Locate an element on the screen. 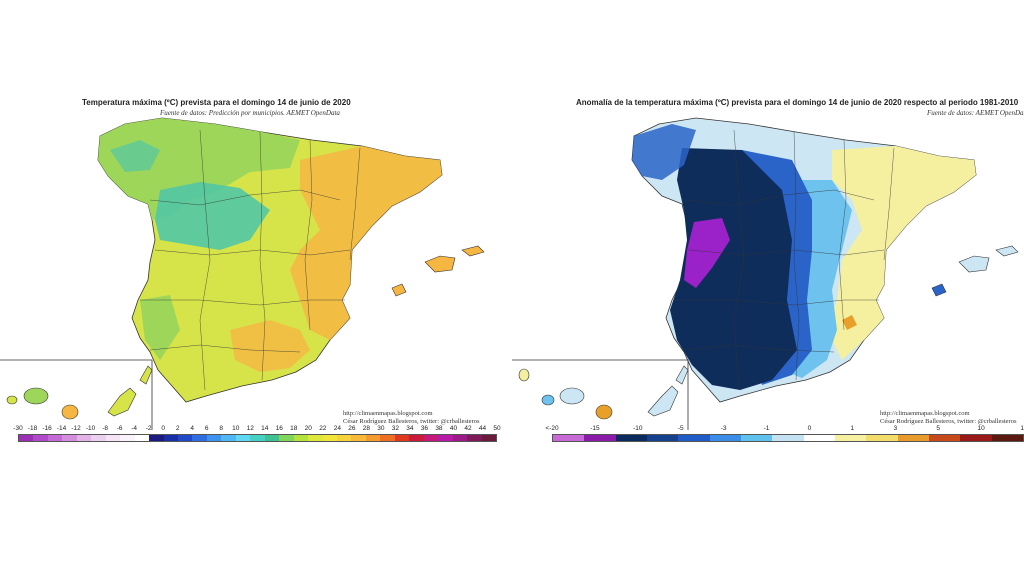 The width and height of the screenshot is (1024, 576). legend-tick-label: -16 is located at coordinates (47, 428).